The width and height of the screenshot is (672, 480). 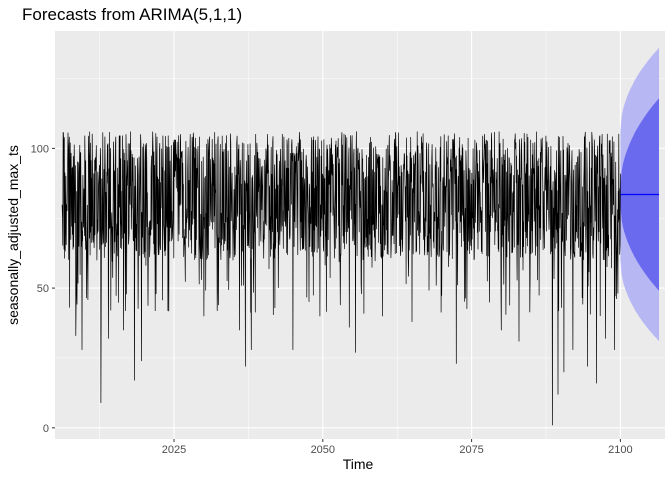 What do you see at coordinates (471, 450) in the screenshot?
I see `x-tick-label: 2075` at bounding box center [471, 450].